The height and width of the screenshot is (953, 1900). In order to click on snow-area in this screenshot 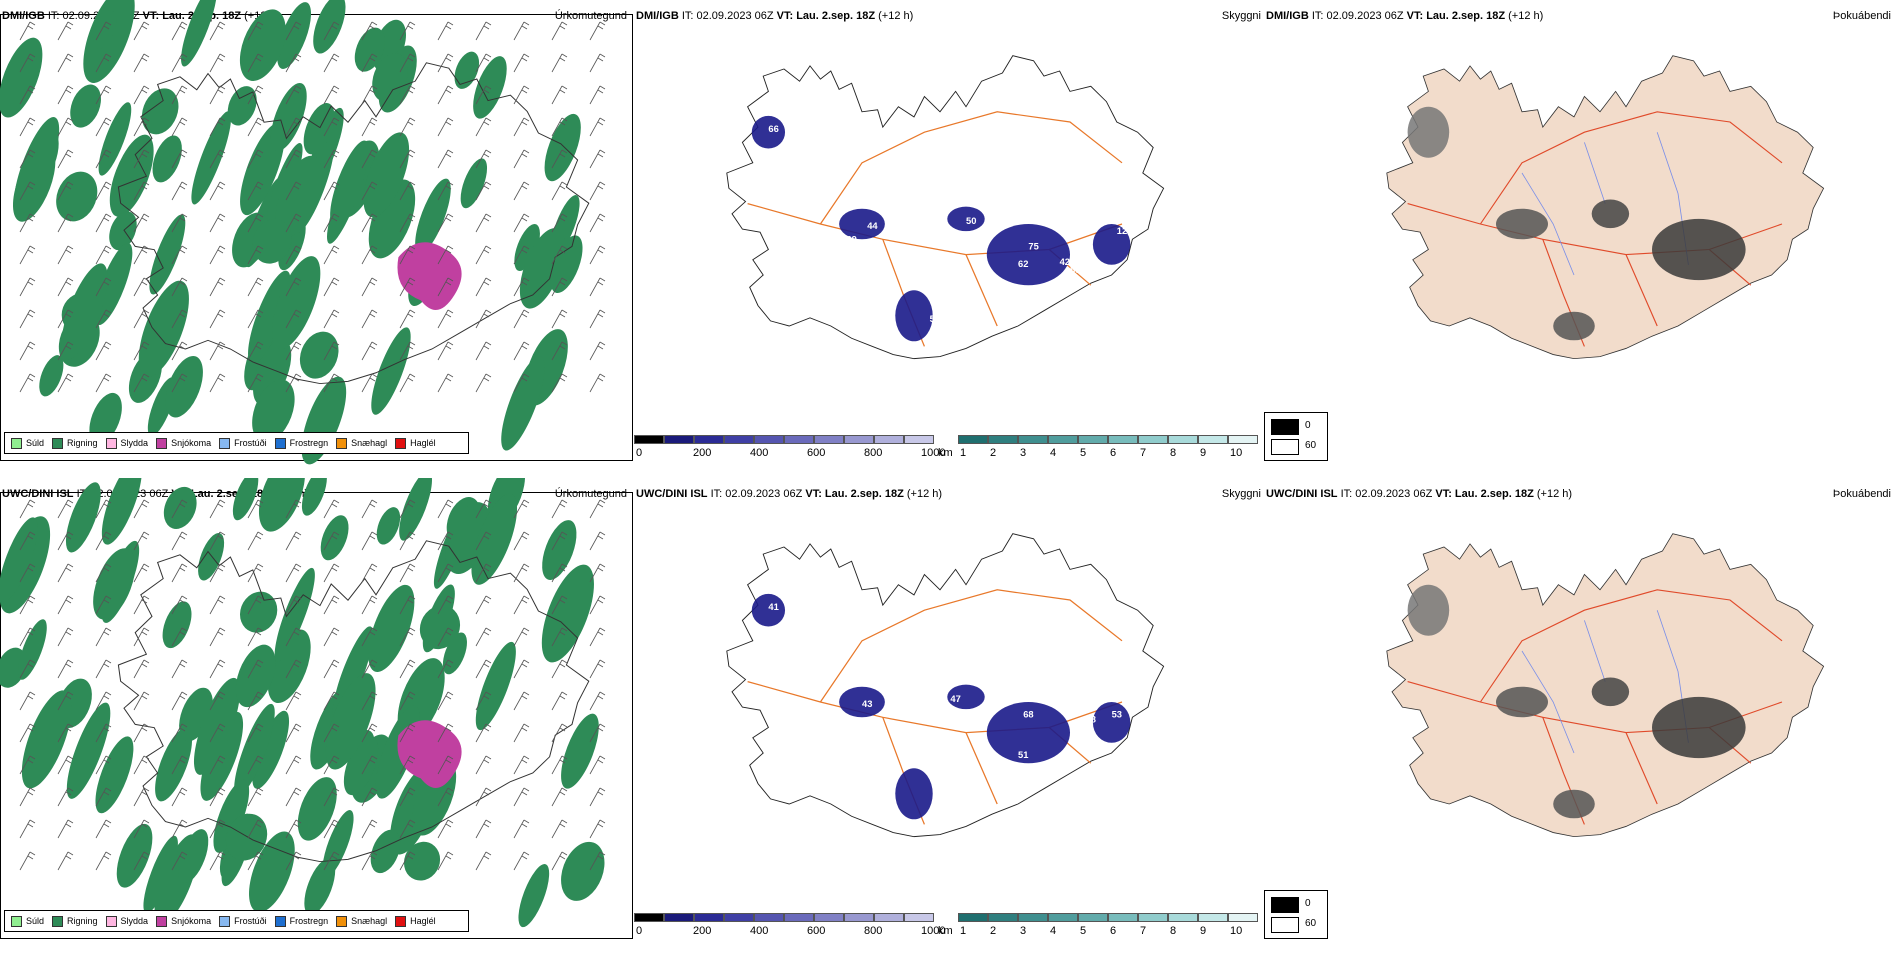, I will do `click(429, 276)`.